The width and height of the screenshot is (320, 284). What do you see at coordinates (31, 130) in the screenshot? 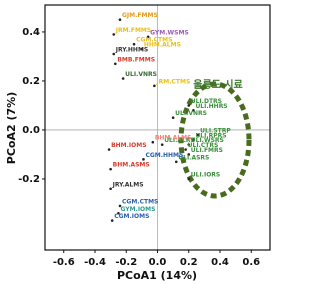
I see `y-tick-label: 0.0` at bounding box center [31, 130].